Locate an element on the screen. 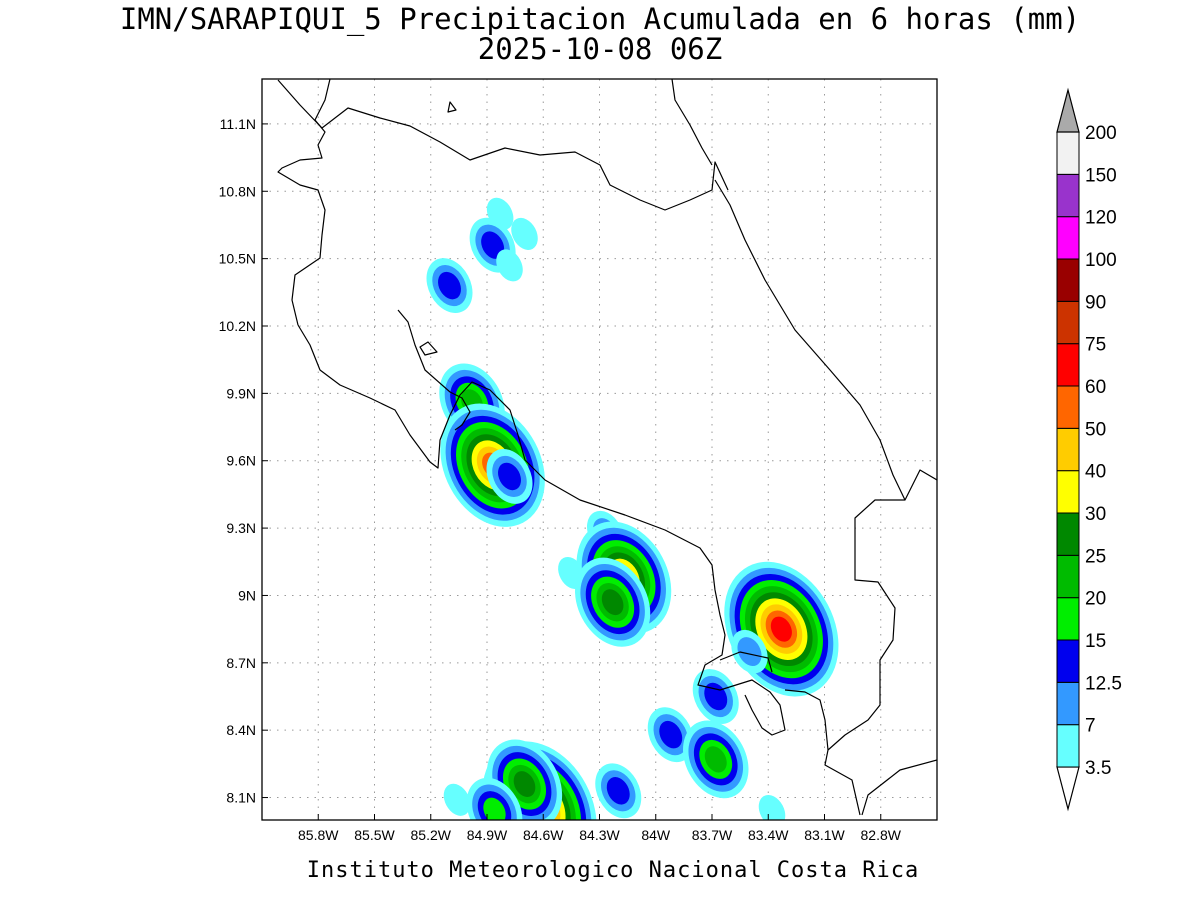 The image size is (1200, 900). lat-tick-label: 11.1N is located at coordinates (238, 124).